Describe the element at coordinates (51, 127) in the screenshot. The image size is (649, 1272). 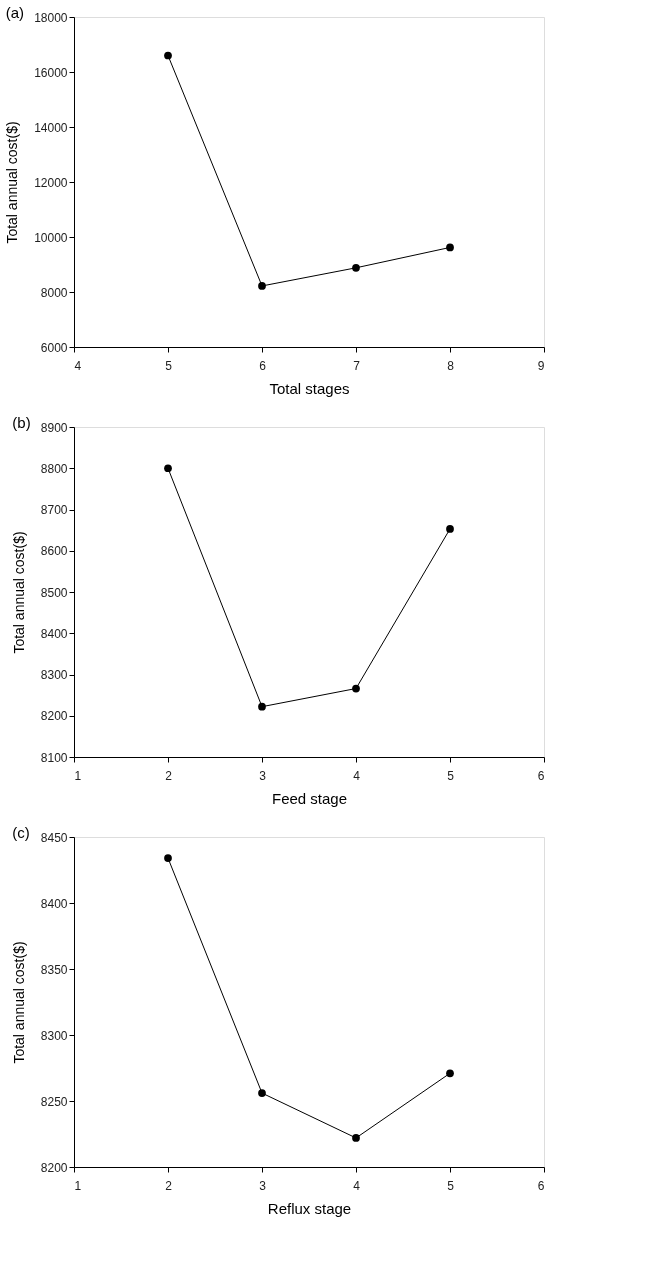
I see `y-tick-label: 14000` at that location.